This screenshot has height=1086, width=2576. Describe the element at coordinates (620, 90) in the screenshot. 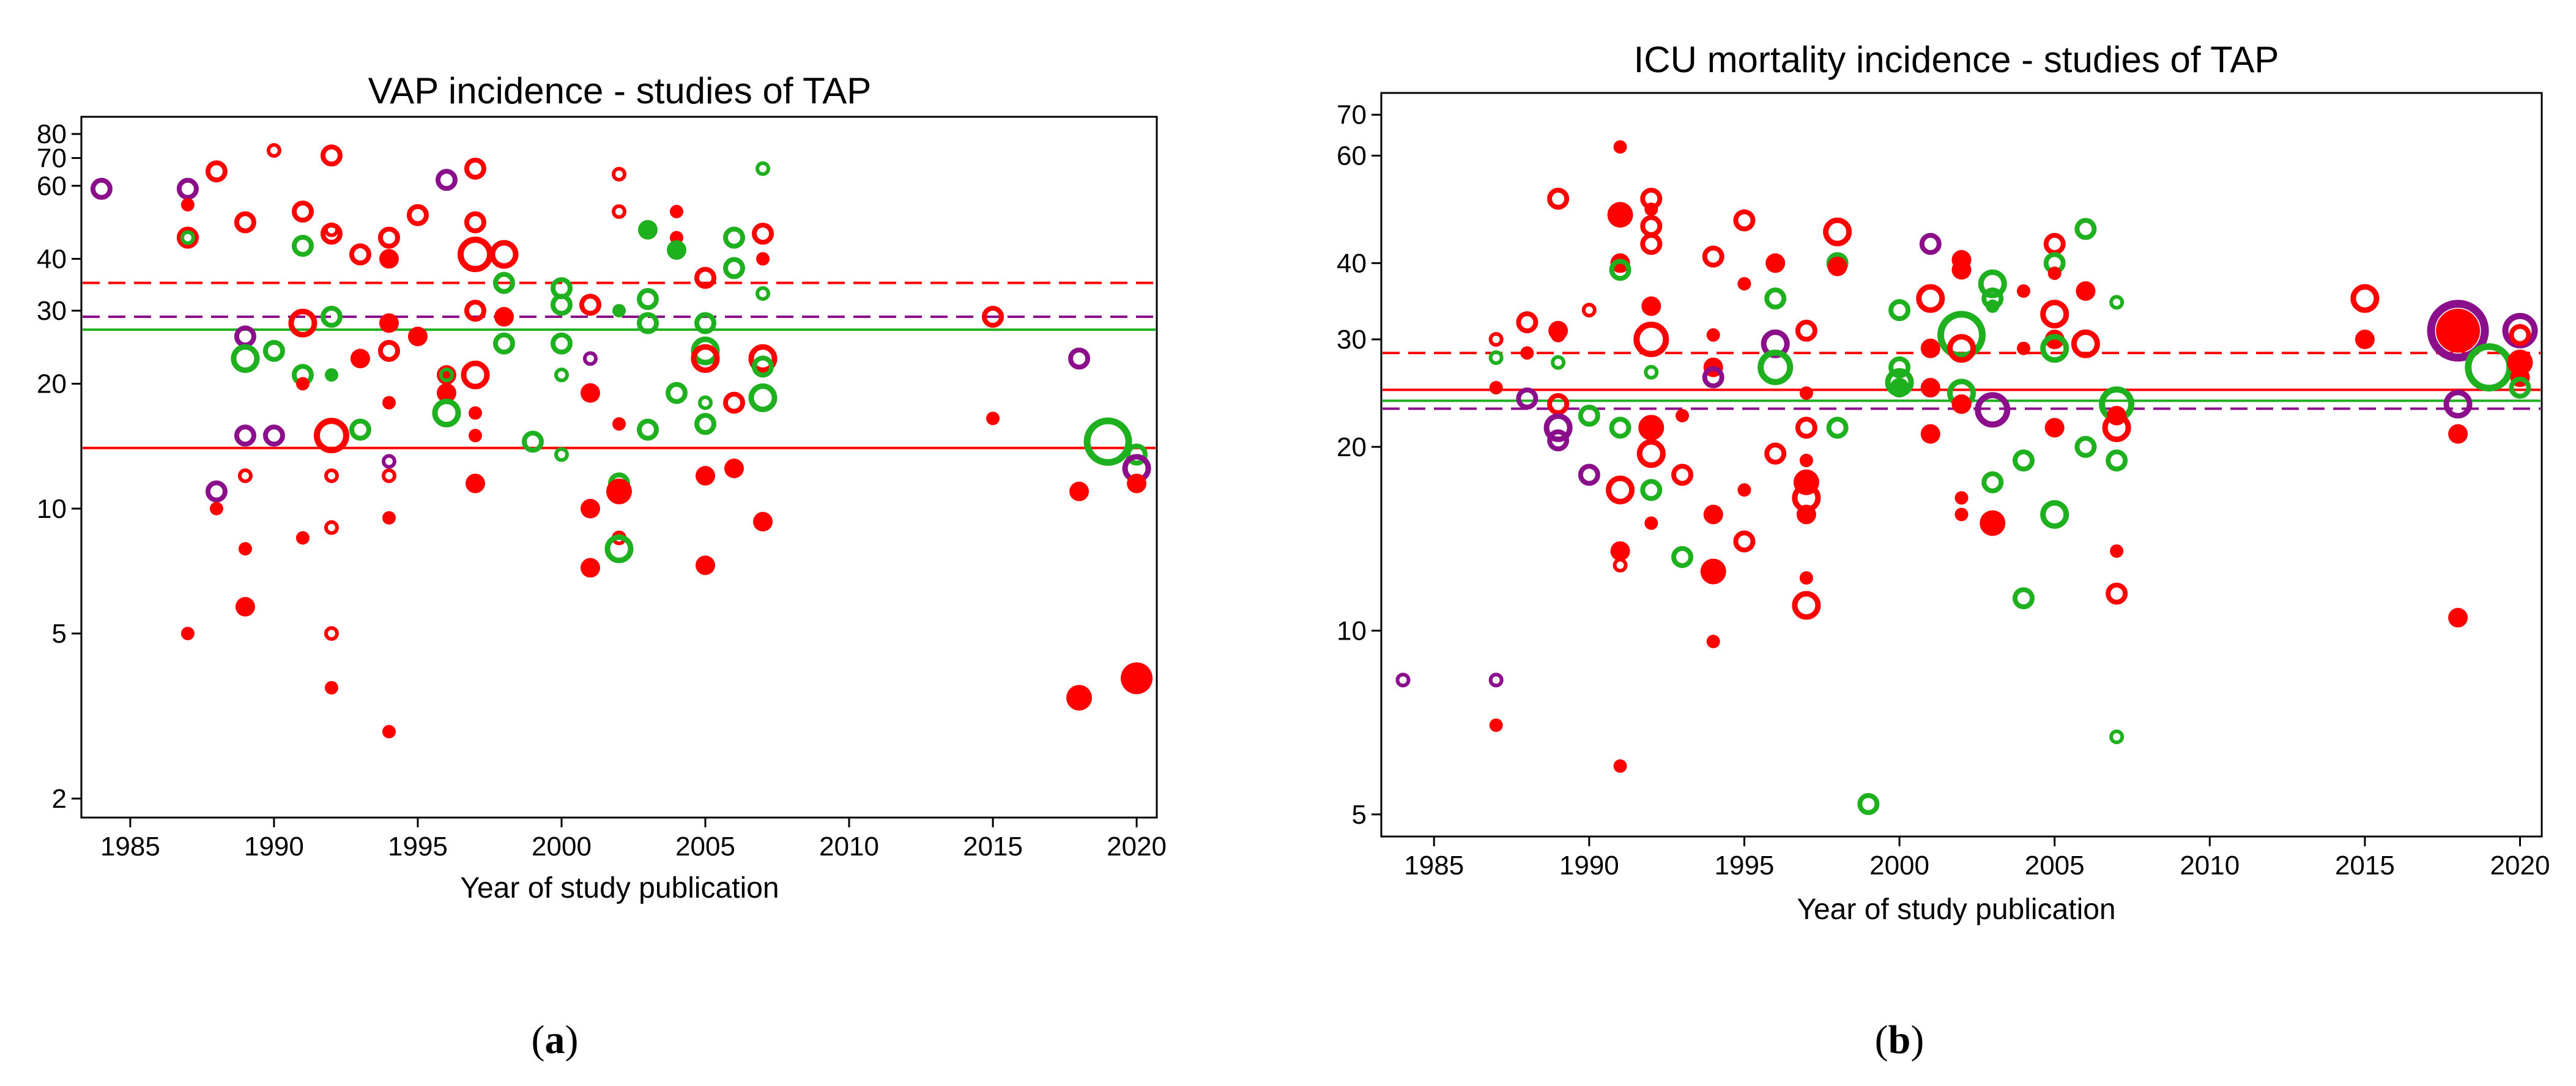

I see `chart-title-a: VAP incidence - studies of TAP` at that location.